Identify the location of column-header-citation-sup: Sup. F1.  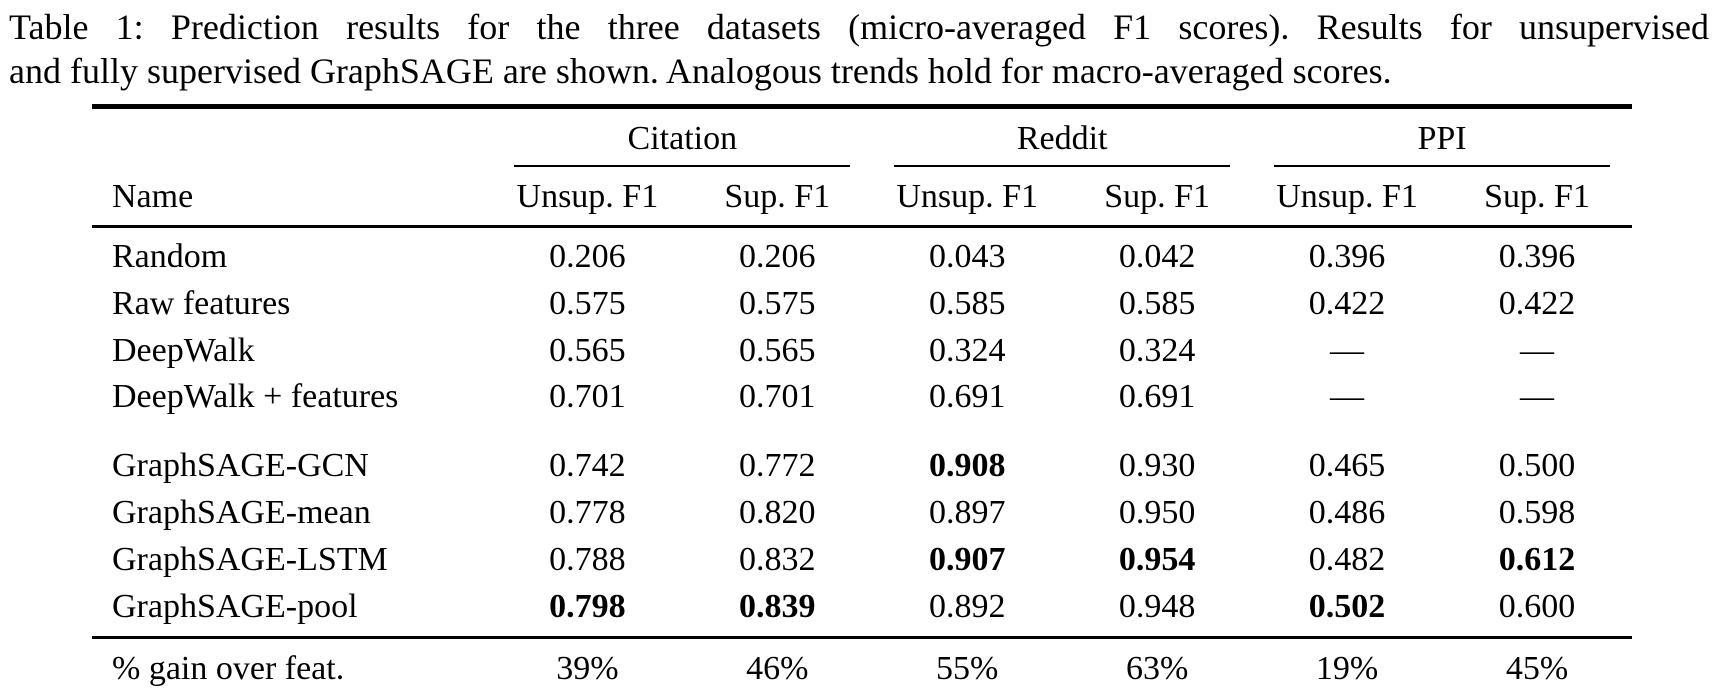
(777, 197).